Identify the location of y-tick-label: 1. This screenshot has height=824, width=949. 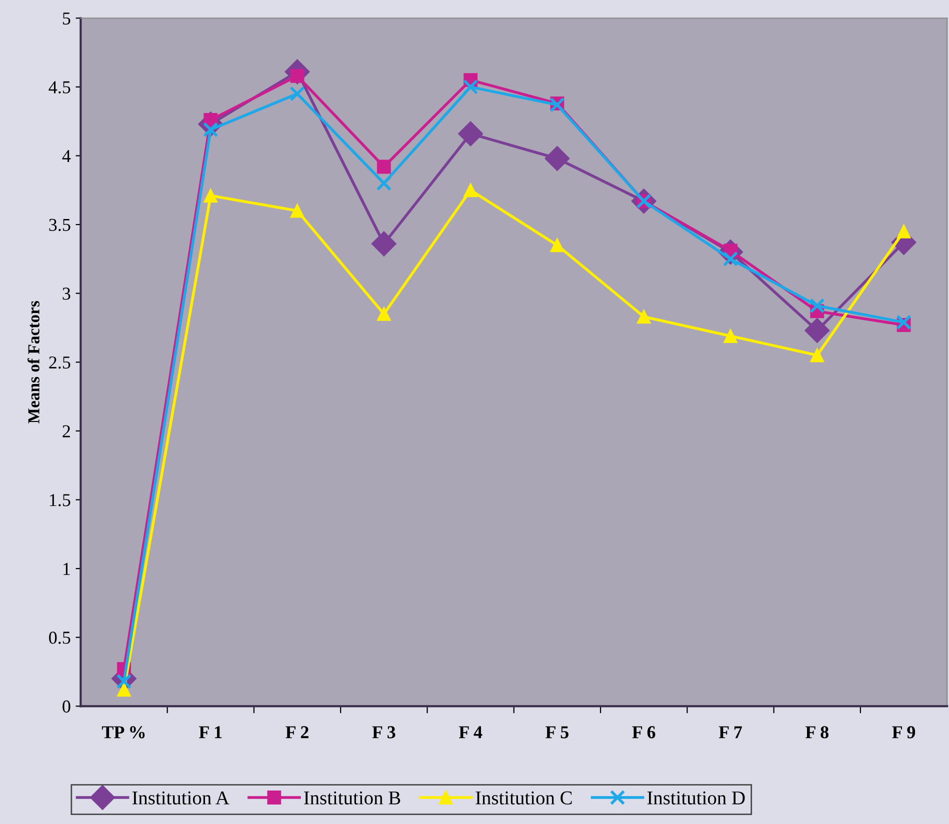
(67, 568).